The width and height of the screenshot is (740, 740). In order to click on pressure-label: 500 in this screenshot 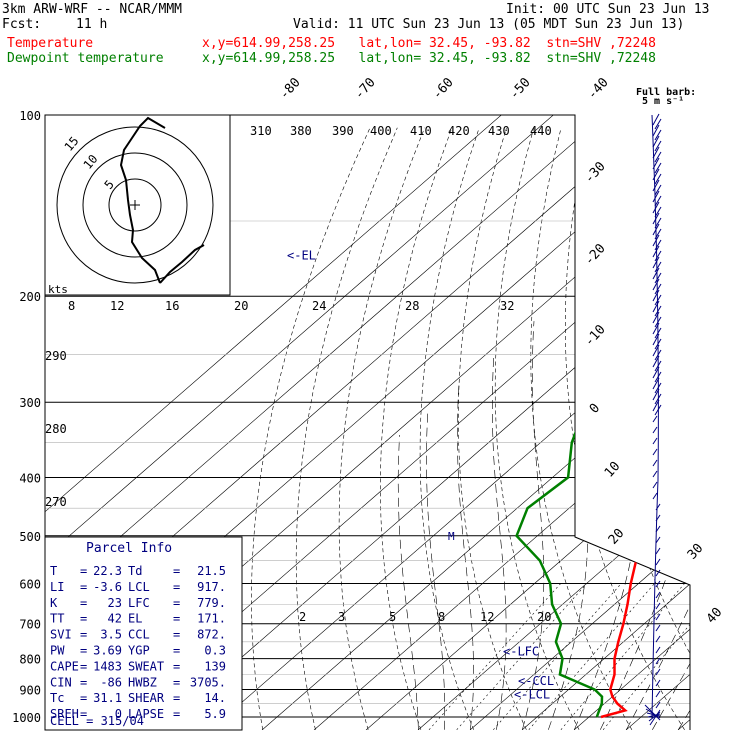, I will do `click(30, 537)`.